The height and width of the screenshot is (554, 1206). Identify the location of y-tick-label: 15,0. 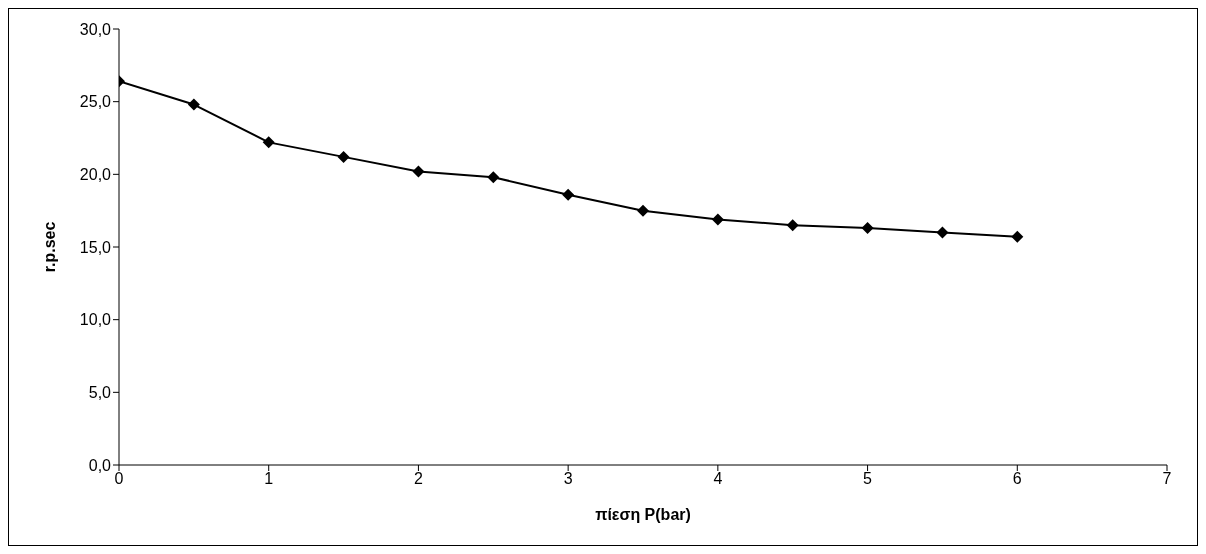
(95, 247).